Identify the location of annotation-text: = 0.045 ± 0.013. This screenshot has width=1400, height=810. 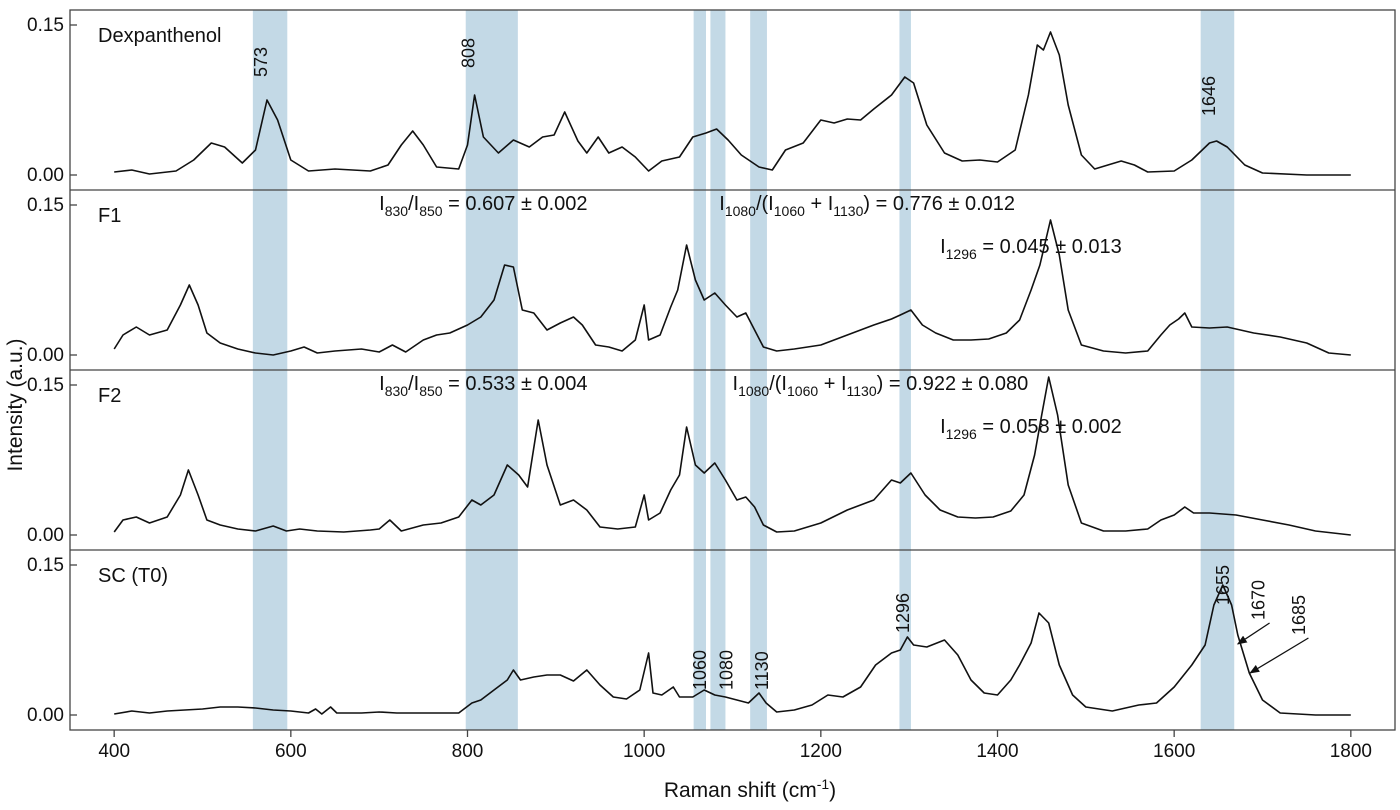
(1049, 247).